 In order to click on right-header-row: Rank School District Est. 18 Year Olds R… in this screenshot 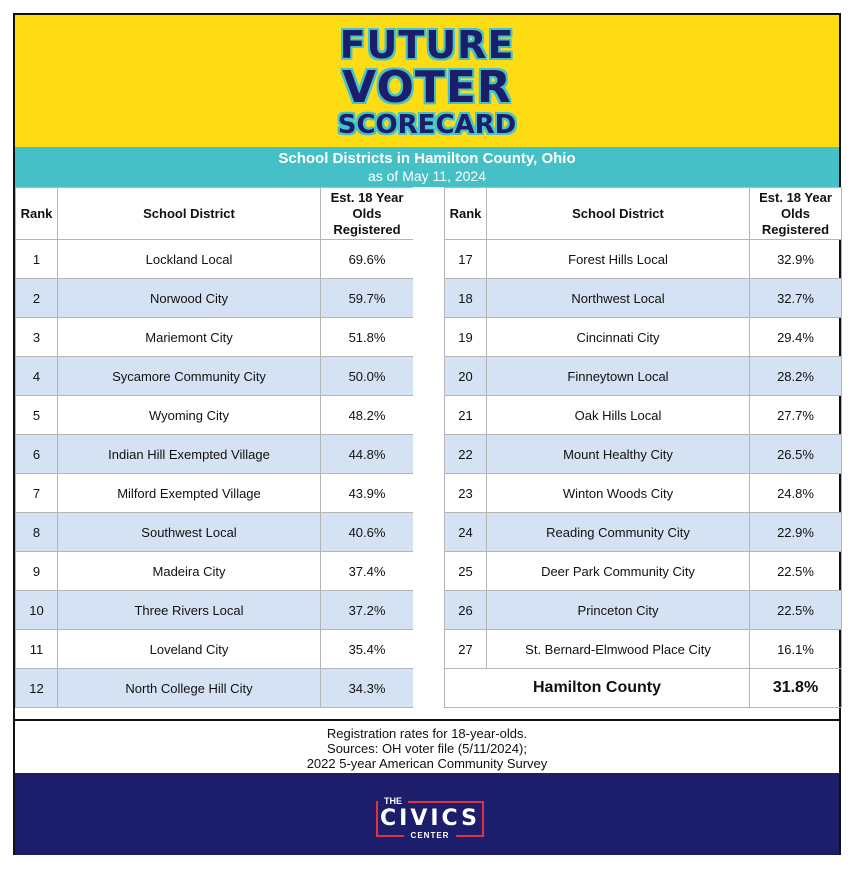, I will do `click(643, 213)`.